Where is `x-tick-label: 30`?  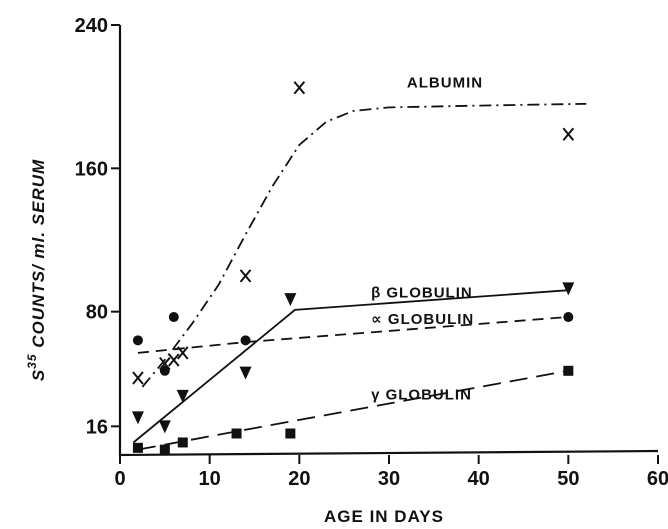 x-tick-label: 30 is located at coordinates (389, 479).